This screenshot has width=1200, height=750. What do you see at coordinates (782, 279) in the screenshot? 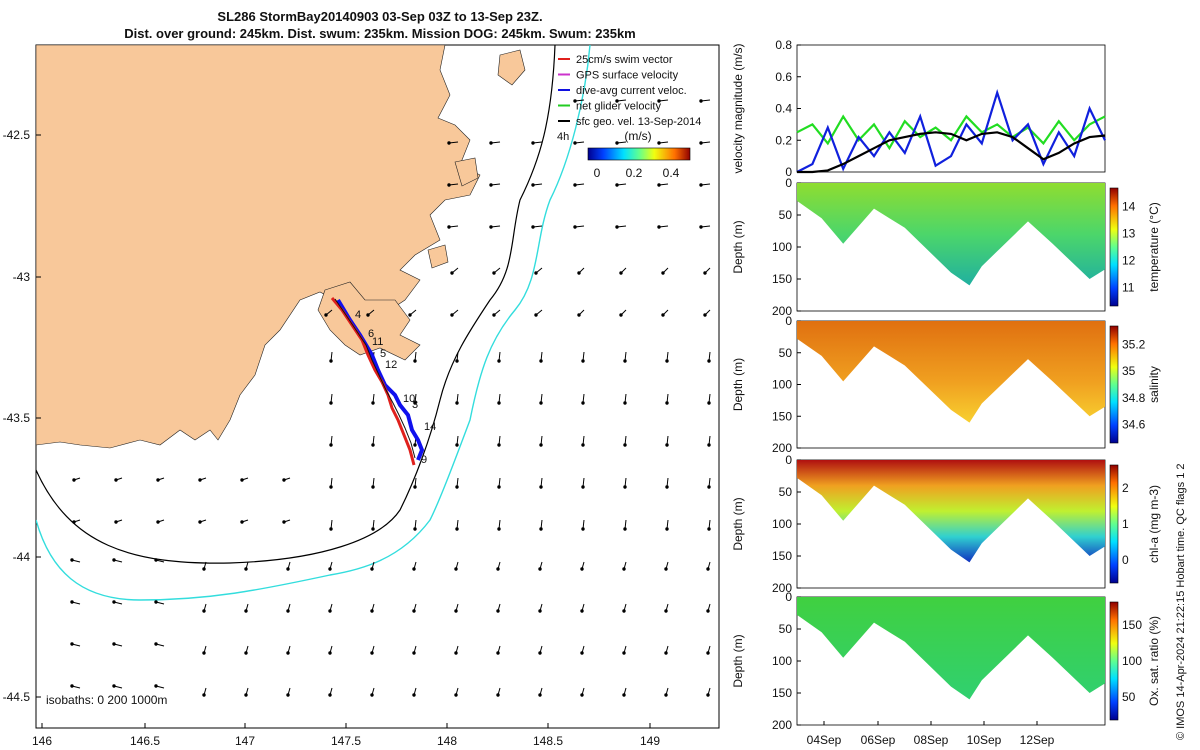
I see `ytick-label: 150` at bounding box center [782, 279].